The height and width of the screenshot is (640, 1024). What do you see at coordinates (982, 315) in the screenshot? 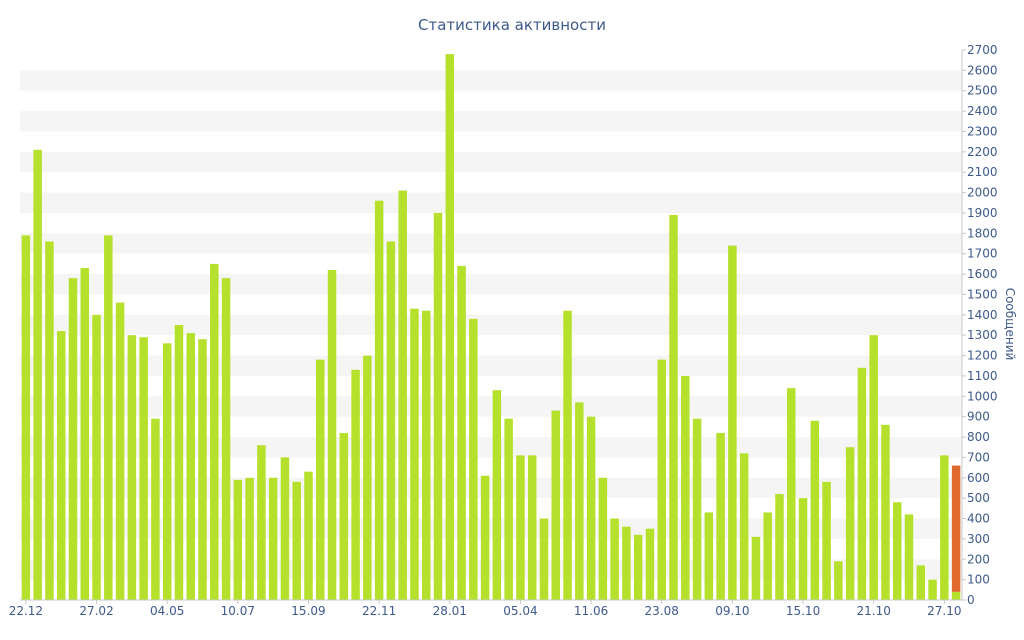
I see `y-tick-label: 1400` at bounding box center [982, 315].